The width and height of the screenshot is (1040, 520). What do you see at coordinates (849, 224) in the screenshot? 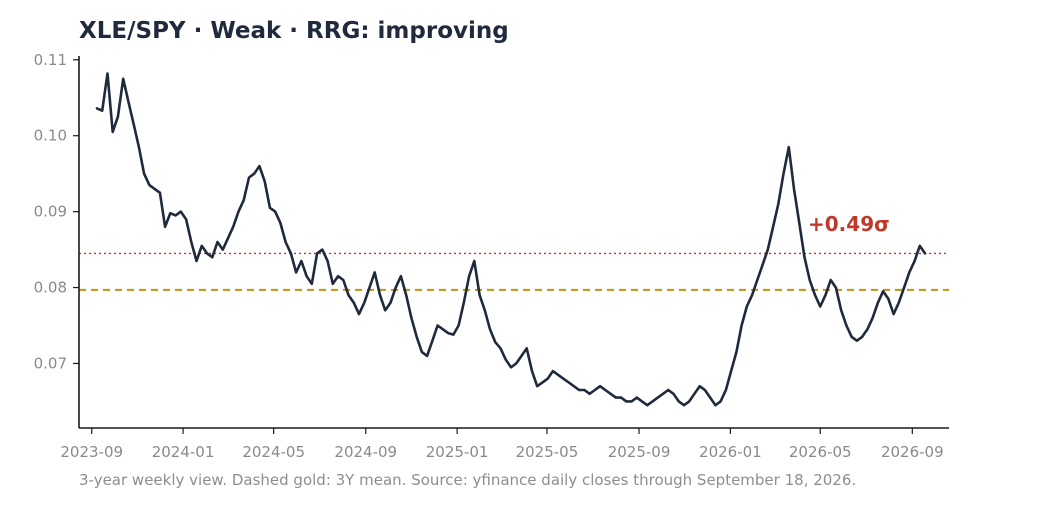
I see `zscore-annotation: +0.49σ` at bounding box center [849, 224].